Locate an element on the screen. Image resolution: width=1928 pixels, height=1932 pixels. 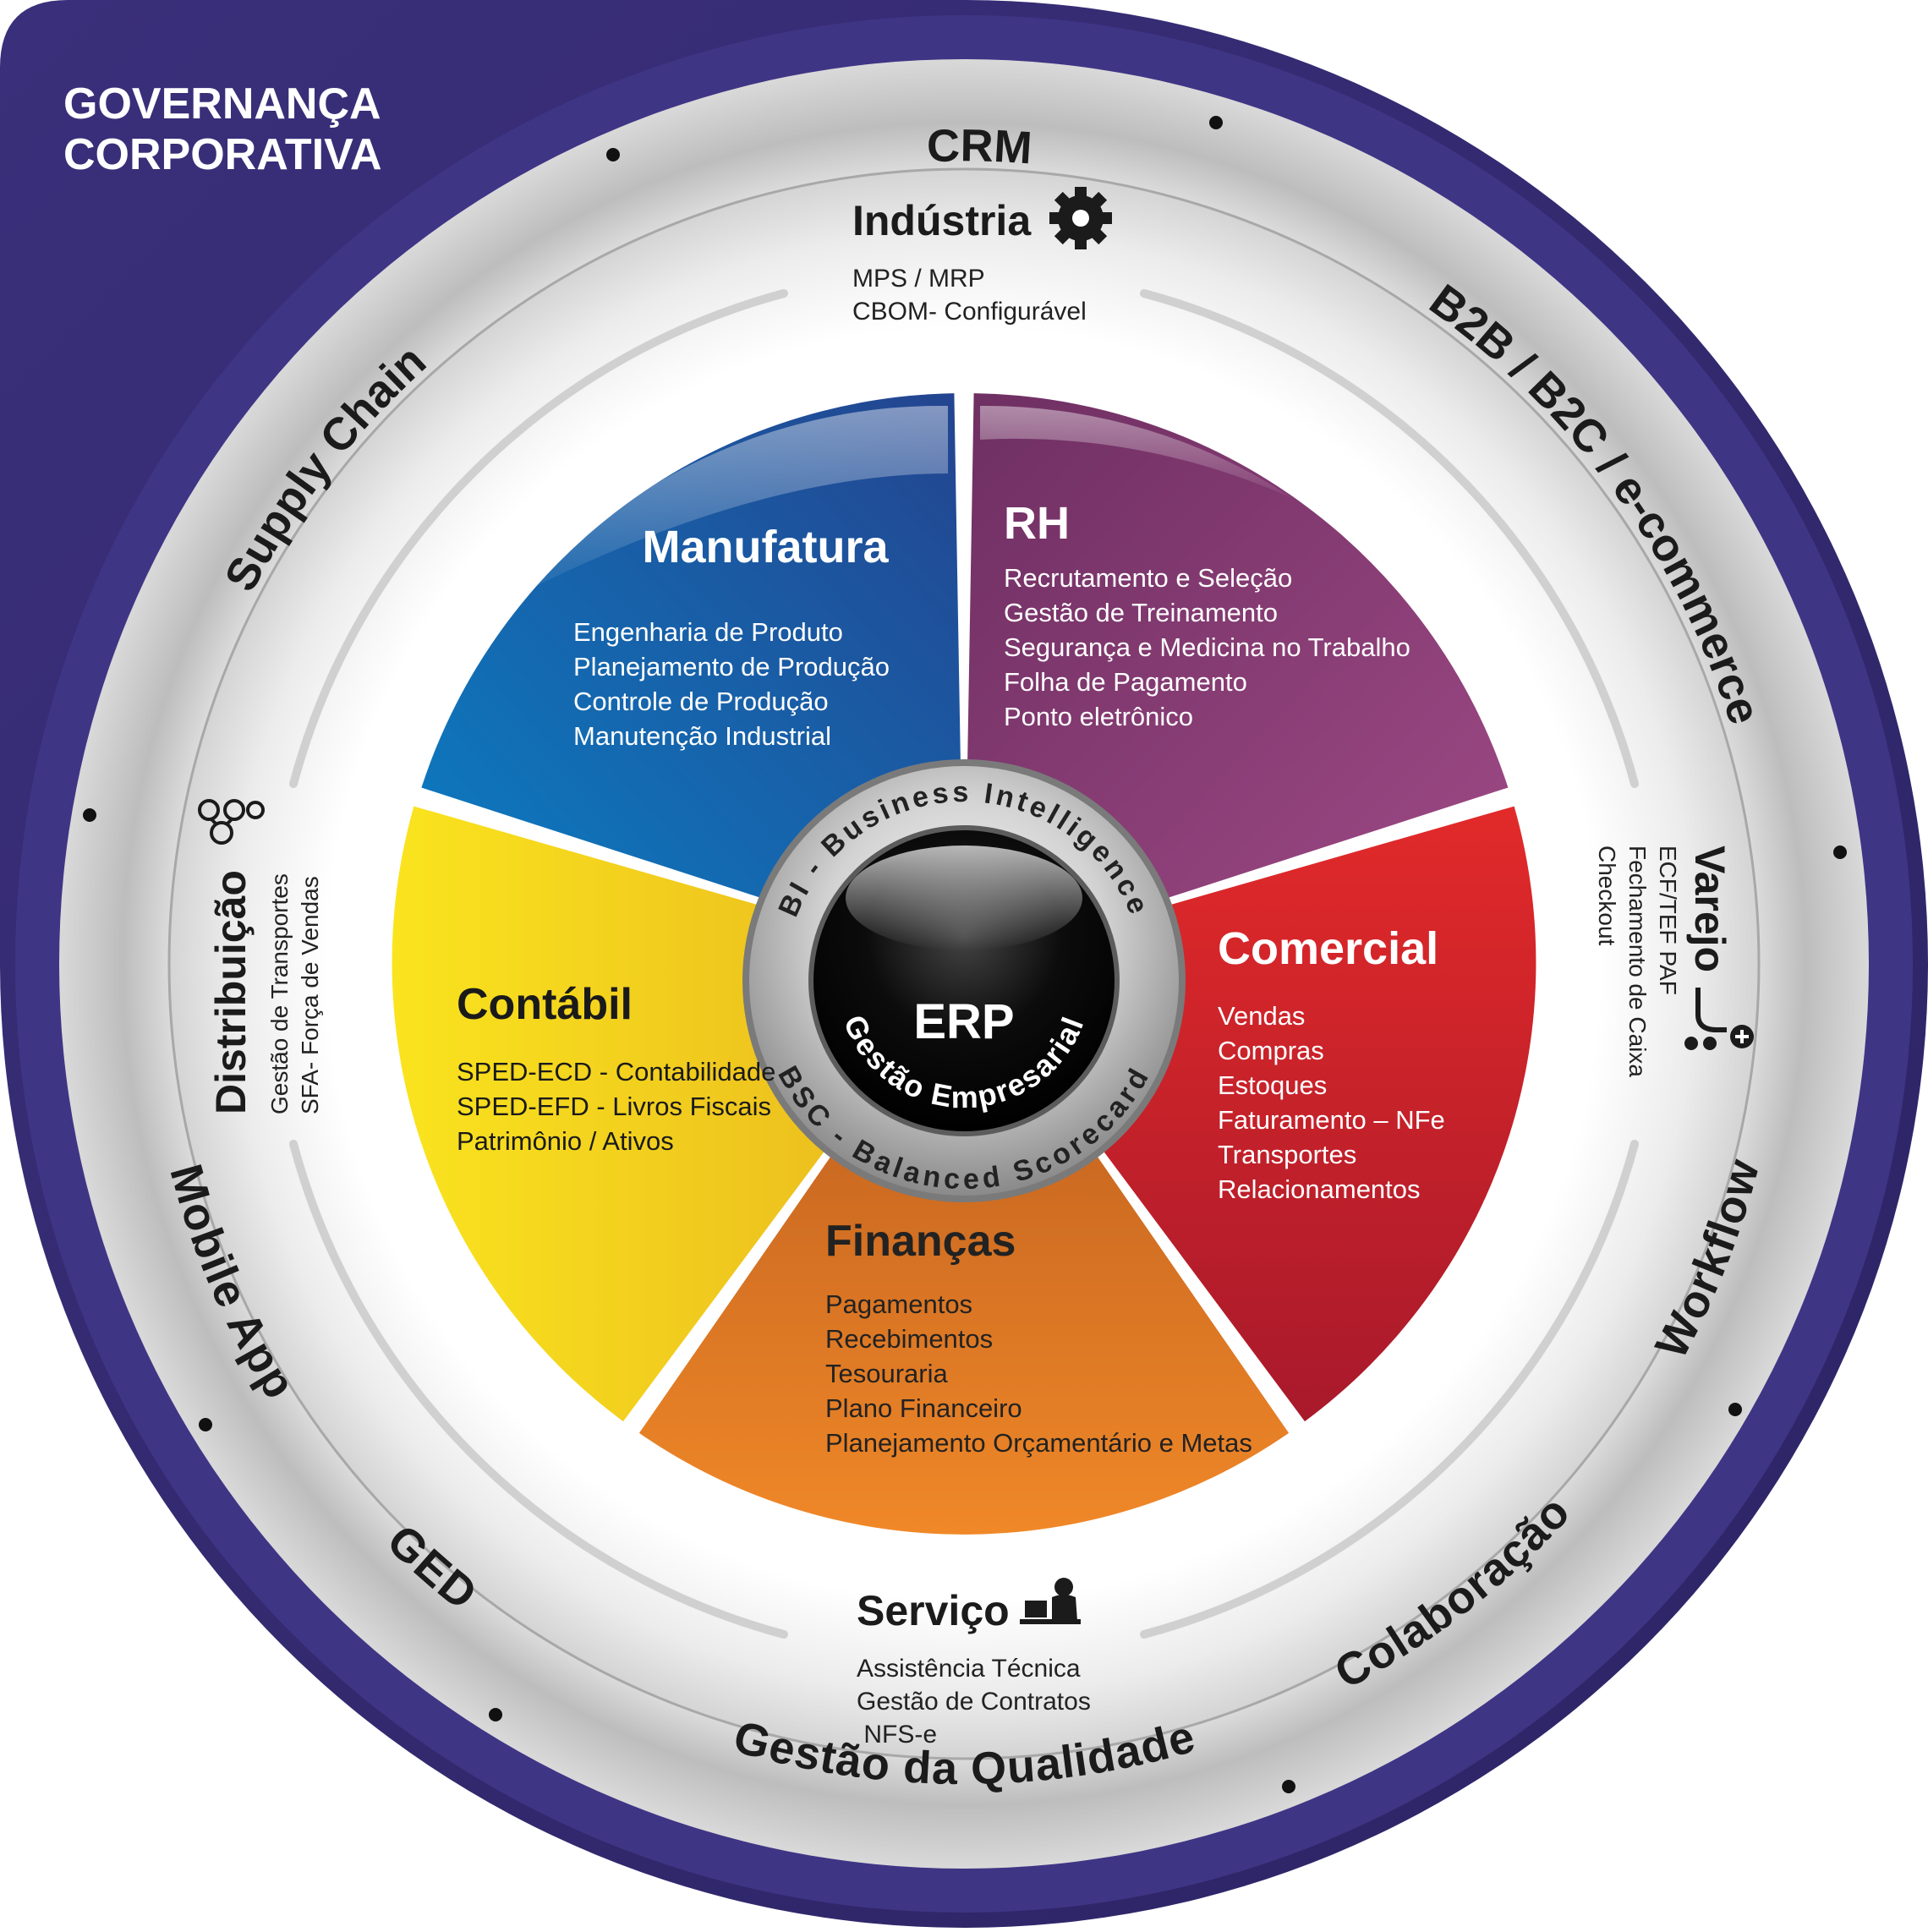
vertical-title-servico: Serviço is located at coordinates (933, 1610).